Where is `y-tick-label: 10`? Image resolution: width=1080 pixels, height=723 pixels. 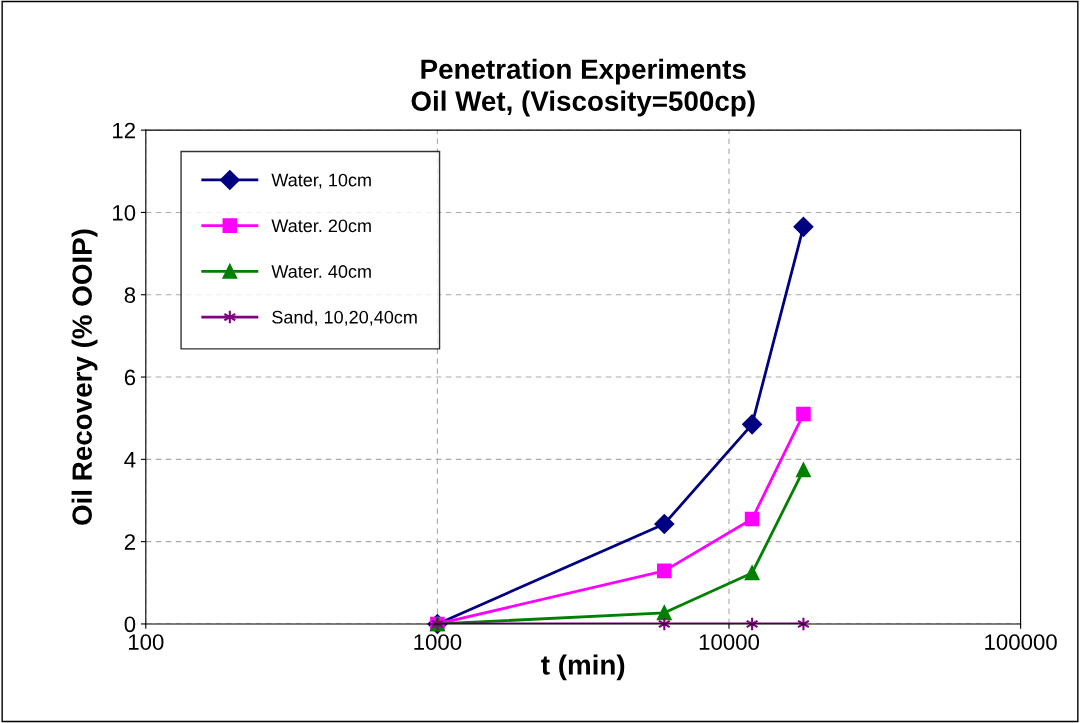 y-tick-label: 10 is located at coordinates (124, 212).